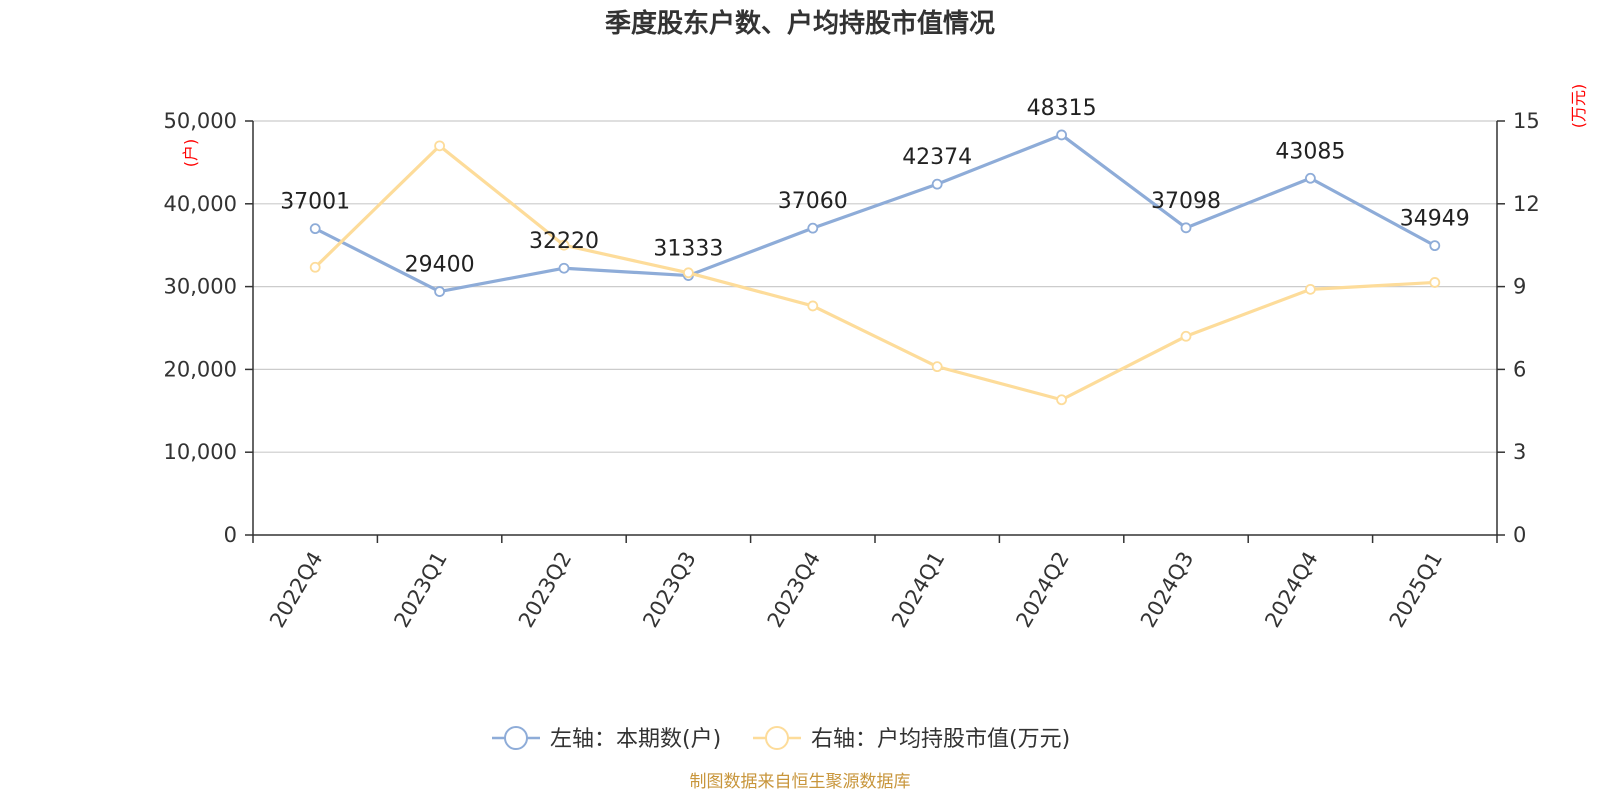 The width and height of the screenshot is (1600, 800). Describe the element at coordinates (190, 153) in the screenshot. I see `left-axis-unit: (户)` at that location.